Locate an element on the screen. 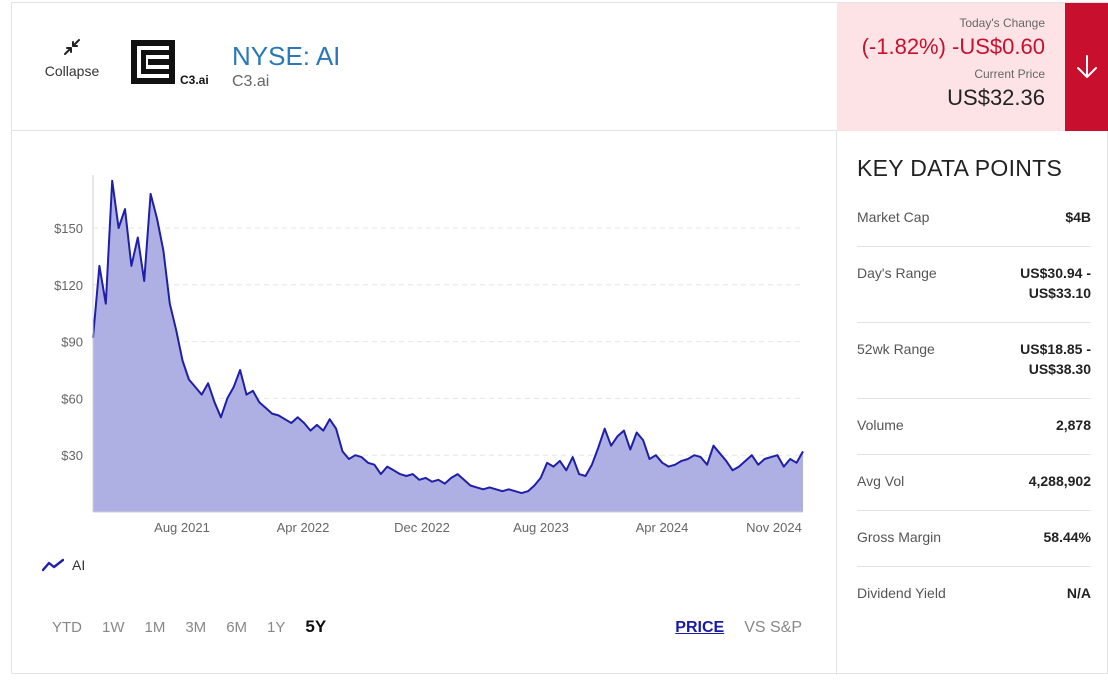 The height and width of the screenshot is (684, 1108). time-range-selector: YTD 1W 1M 3M 6M 1Y 5Y is located at coordinates (199, 627).